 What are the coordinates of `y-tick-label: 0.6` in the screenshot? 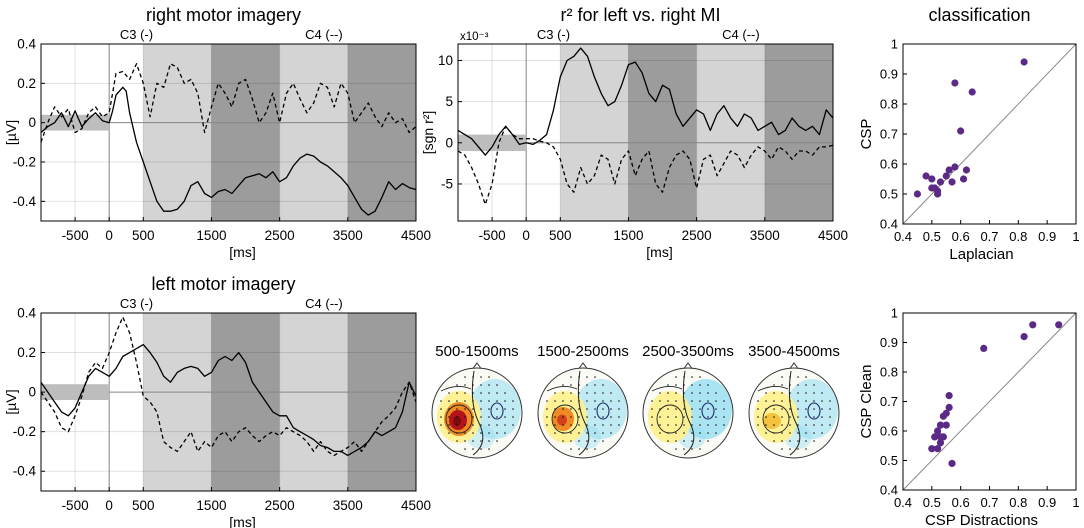 It's located at (889, 164).